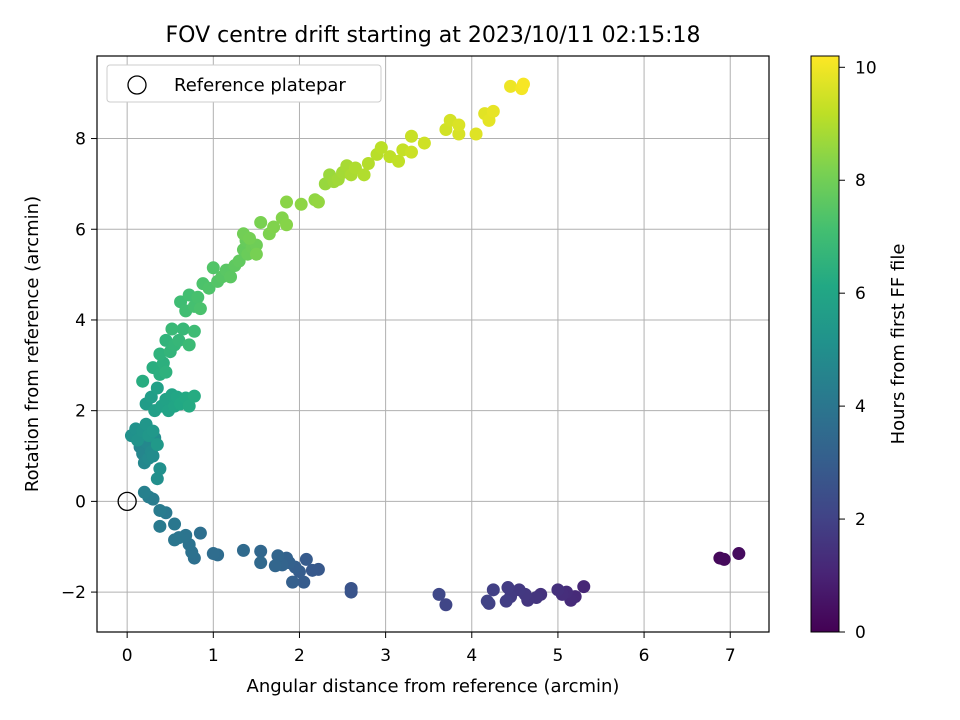 Image resolution: width=960 pixels, height=720 pixels. I want to click on x-tick-label: 7, so click(730, 656).